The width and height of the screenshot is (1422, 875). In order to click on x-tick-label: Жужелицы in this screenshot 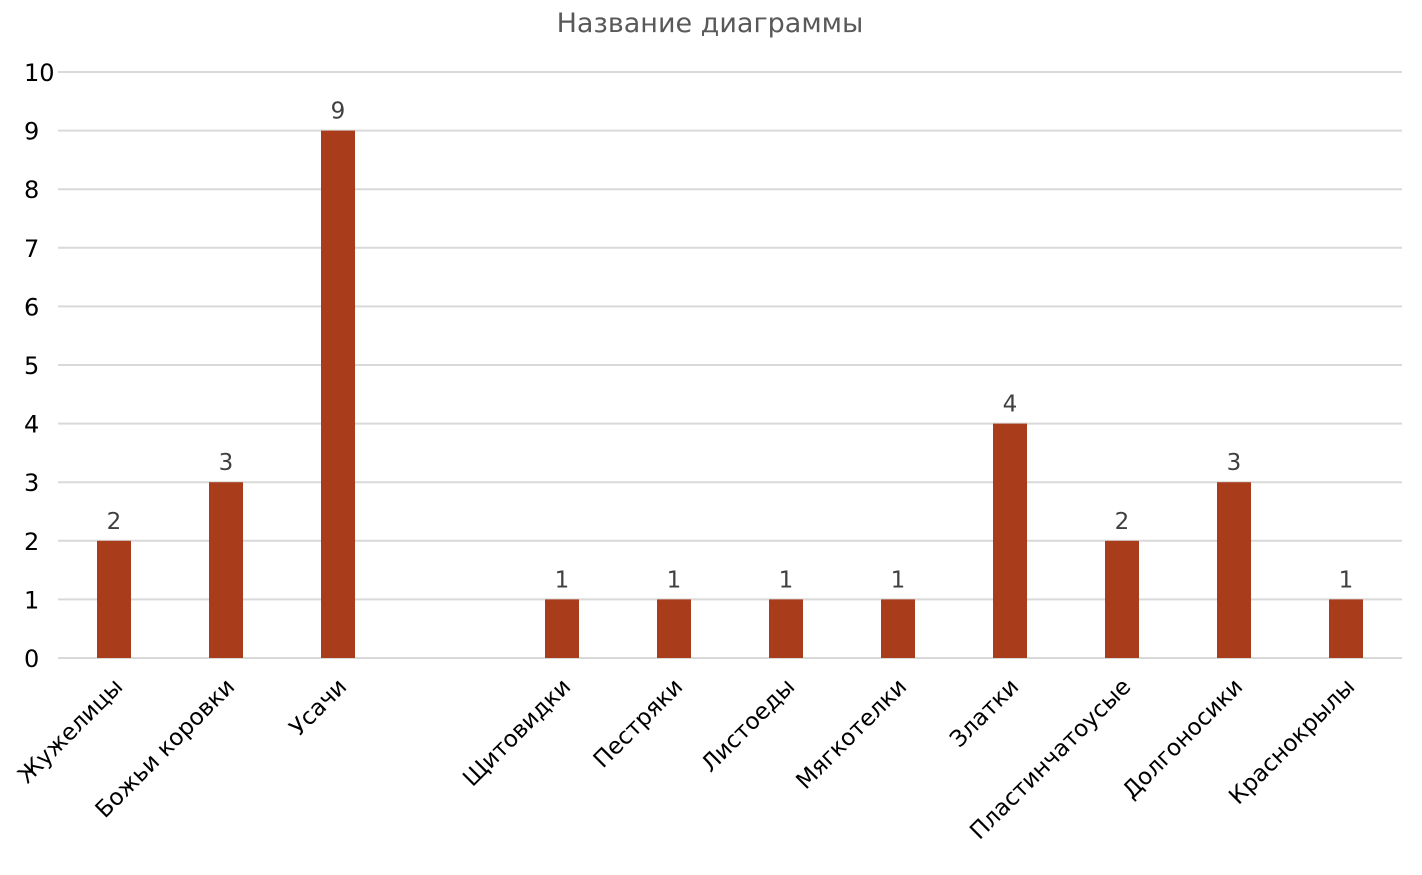, I will do `click(70, 731)`.